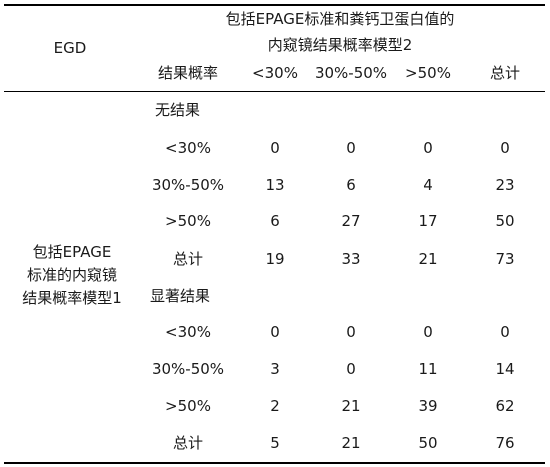  I want to click on col-header-30-50: 30%-50%, so click(351, 73).